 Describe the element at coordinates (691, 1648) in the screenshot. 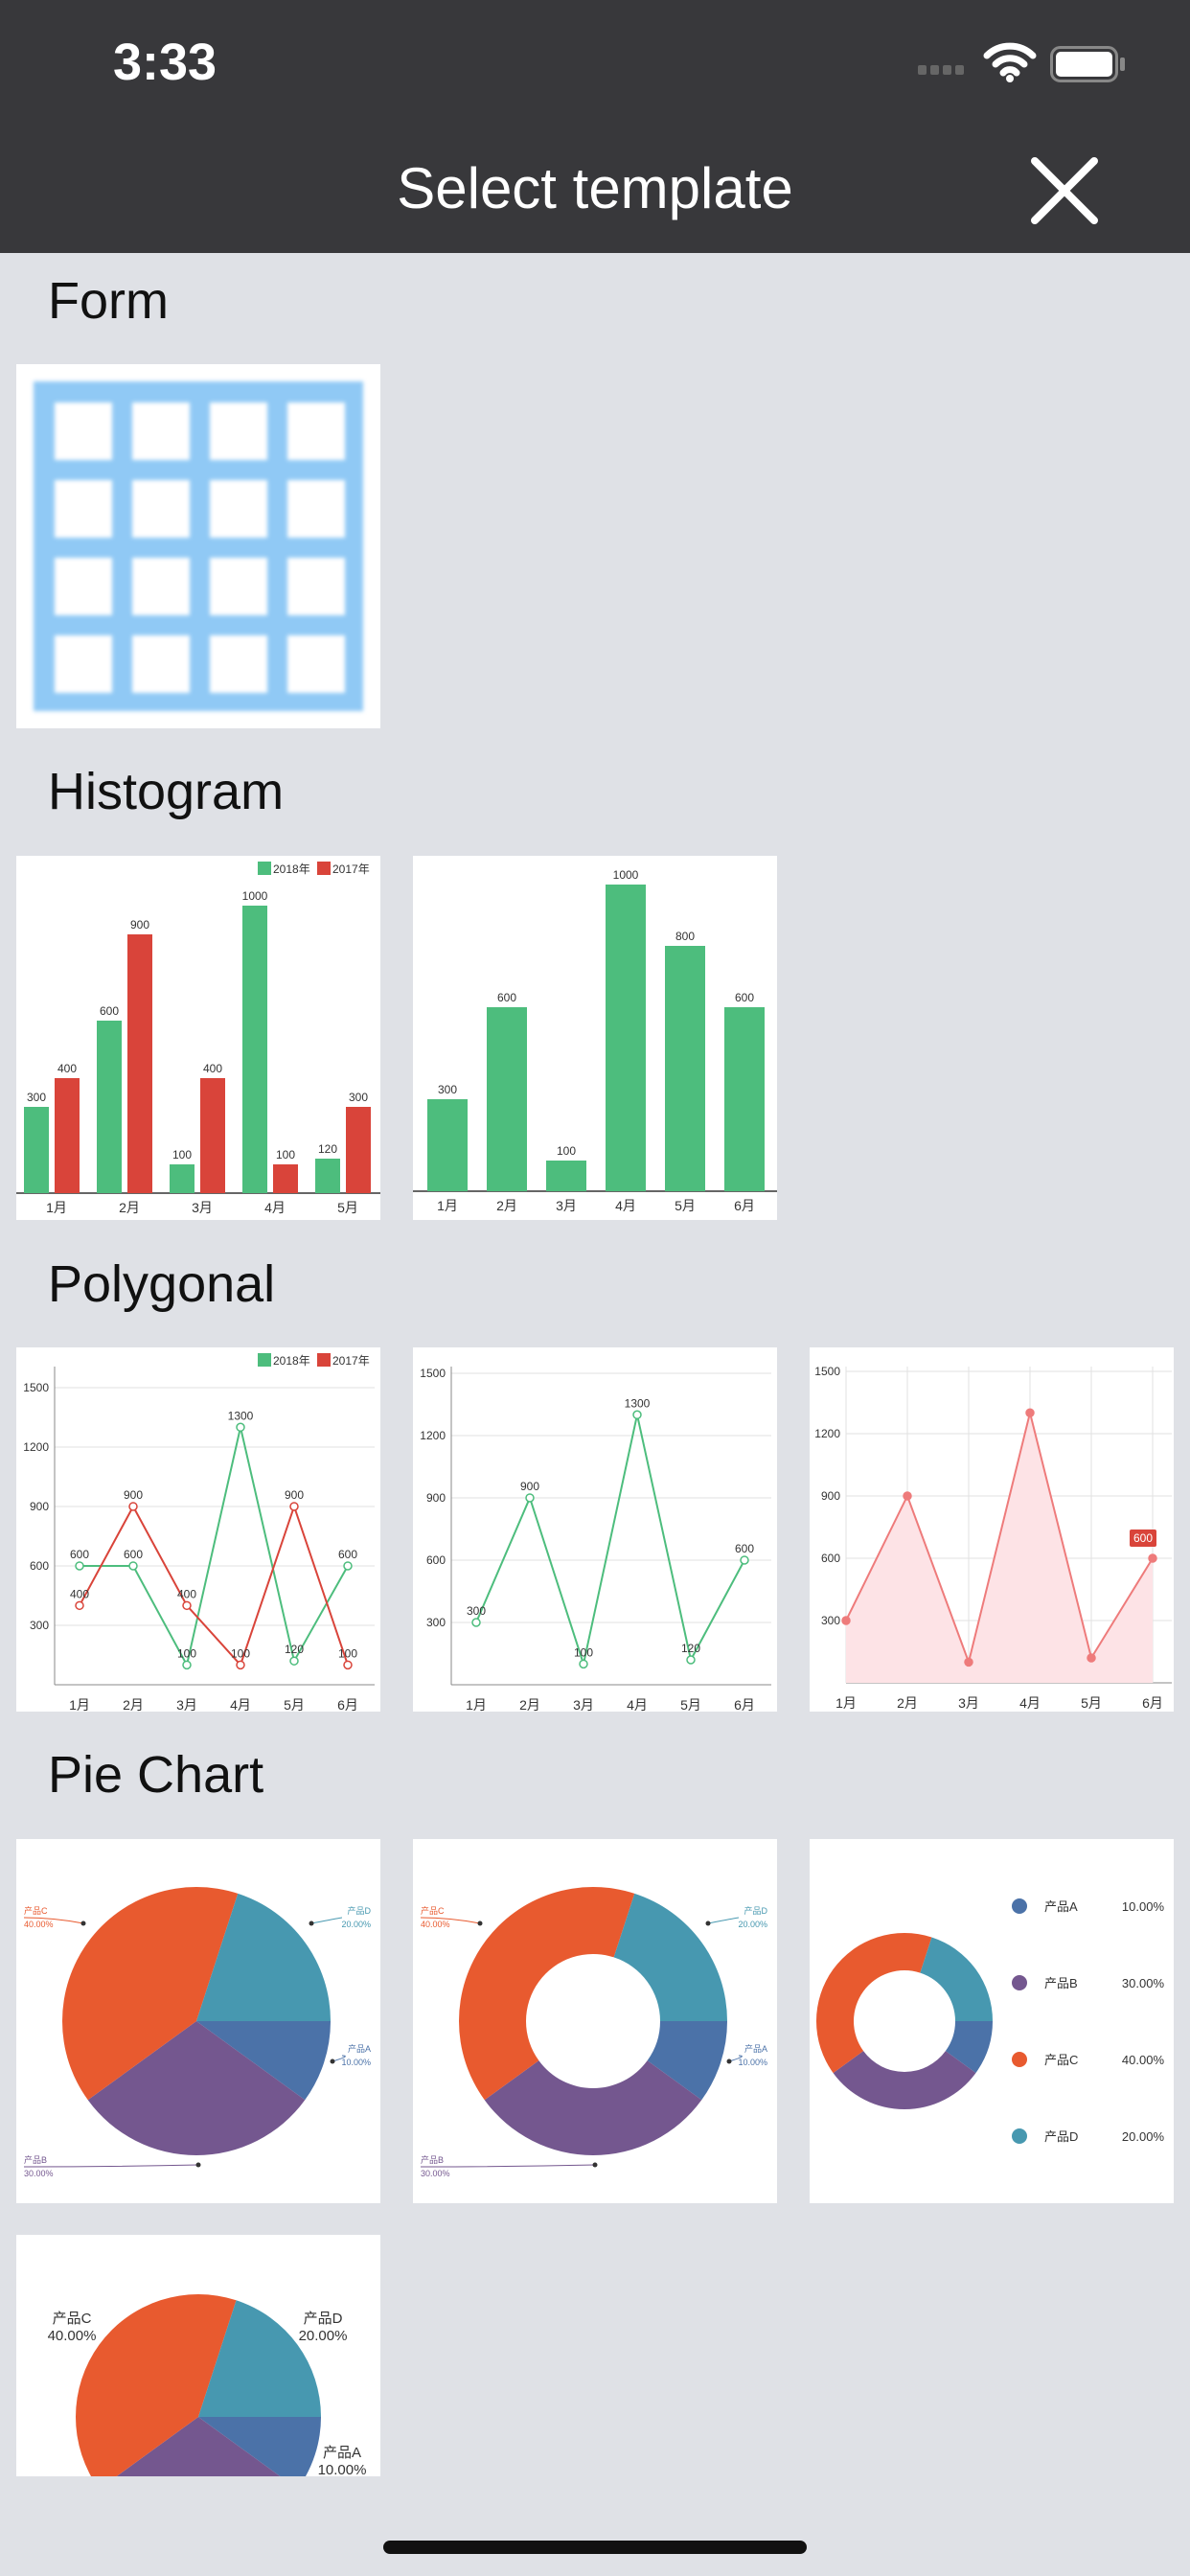

I see `point-value-label: 120` at that location.